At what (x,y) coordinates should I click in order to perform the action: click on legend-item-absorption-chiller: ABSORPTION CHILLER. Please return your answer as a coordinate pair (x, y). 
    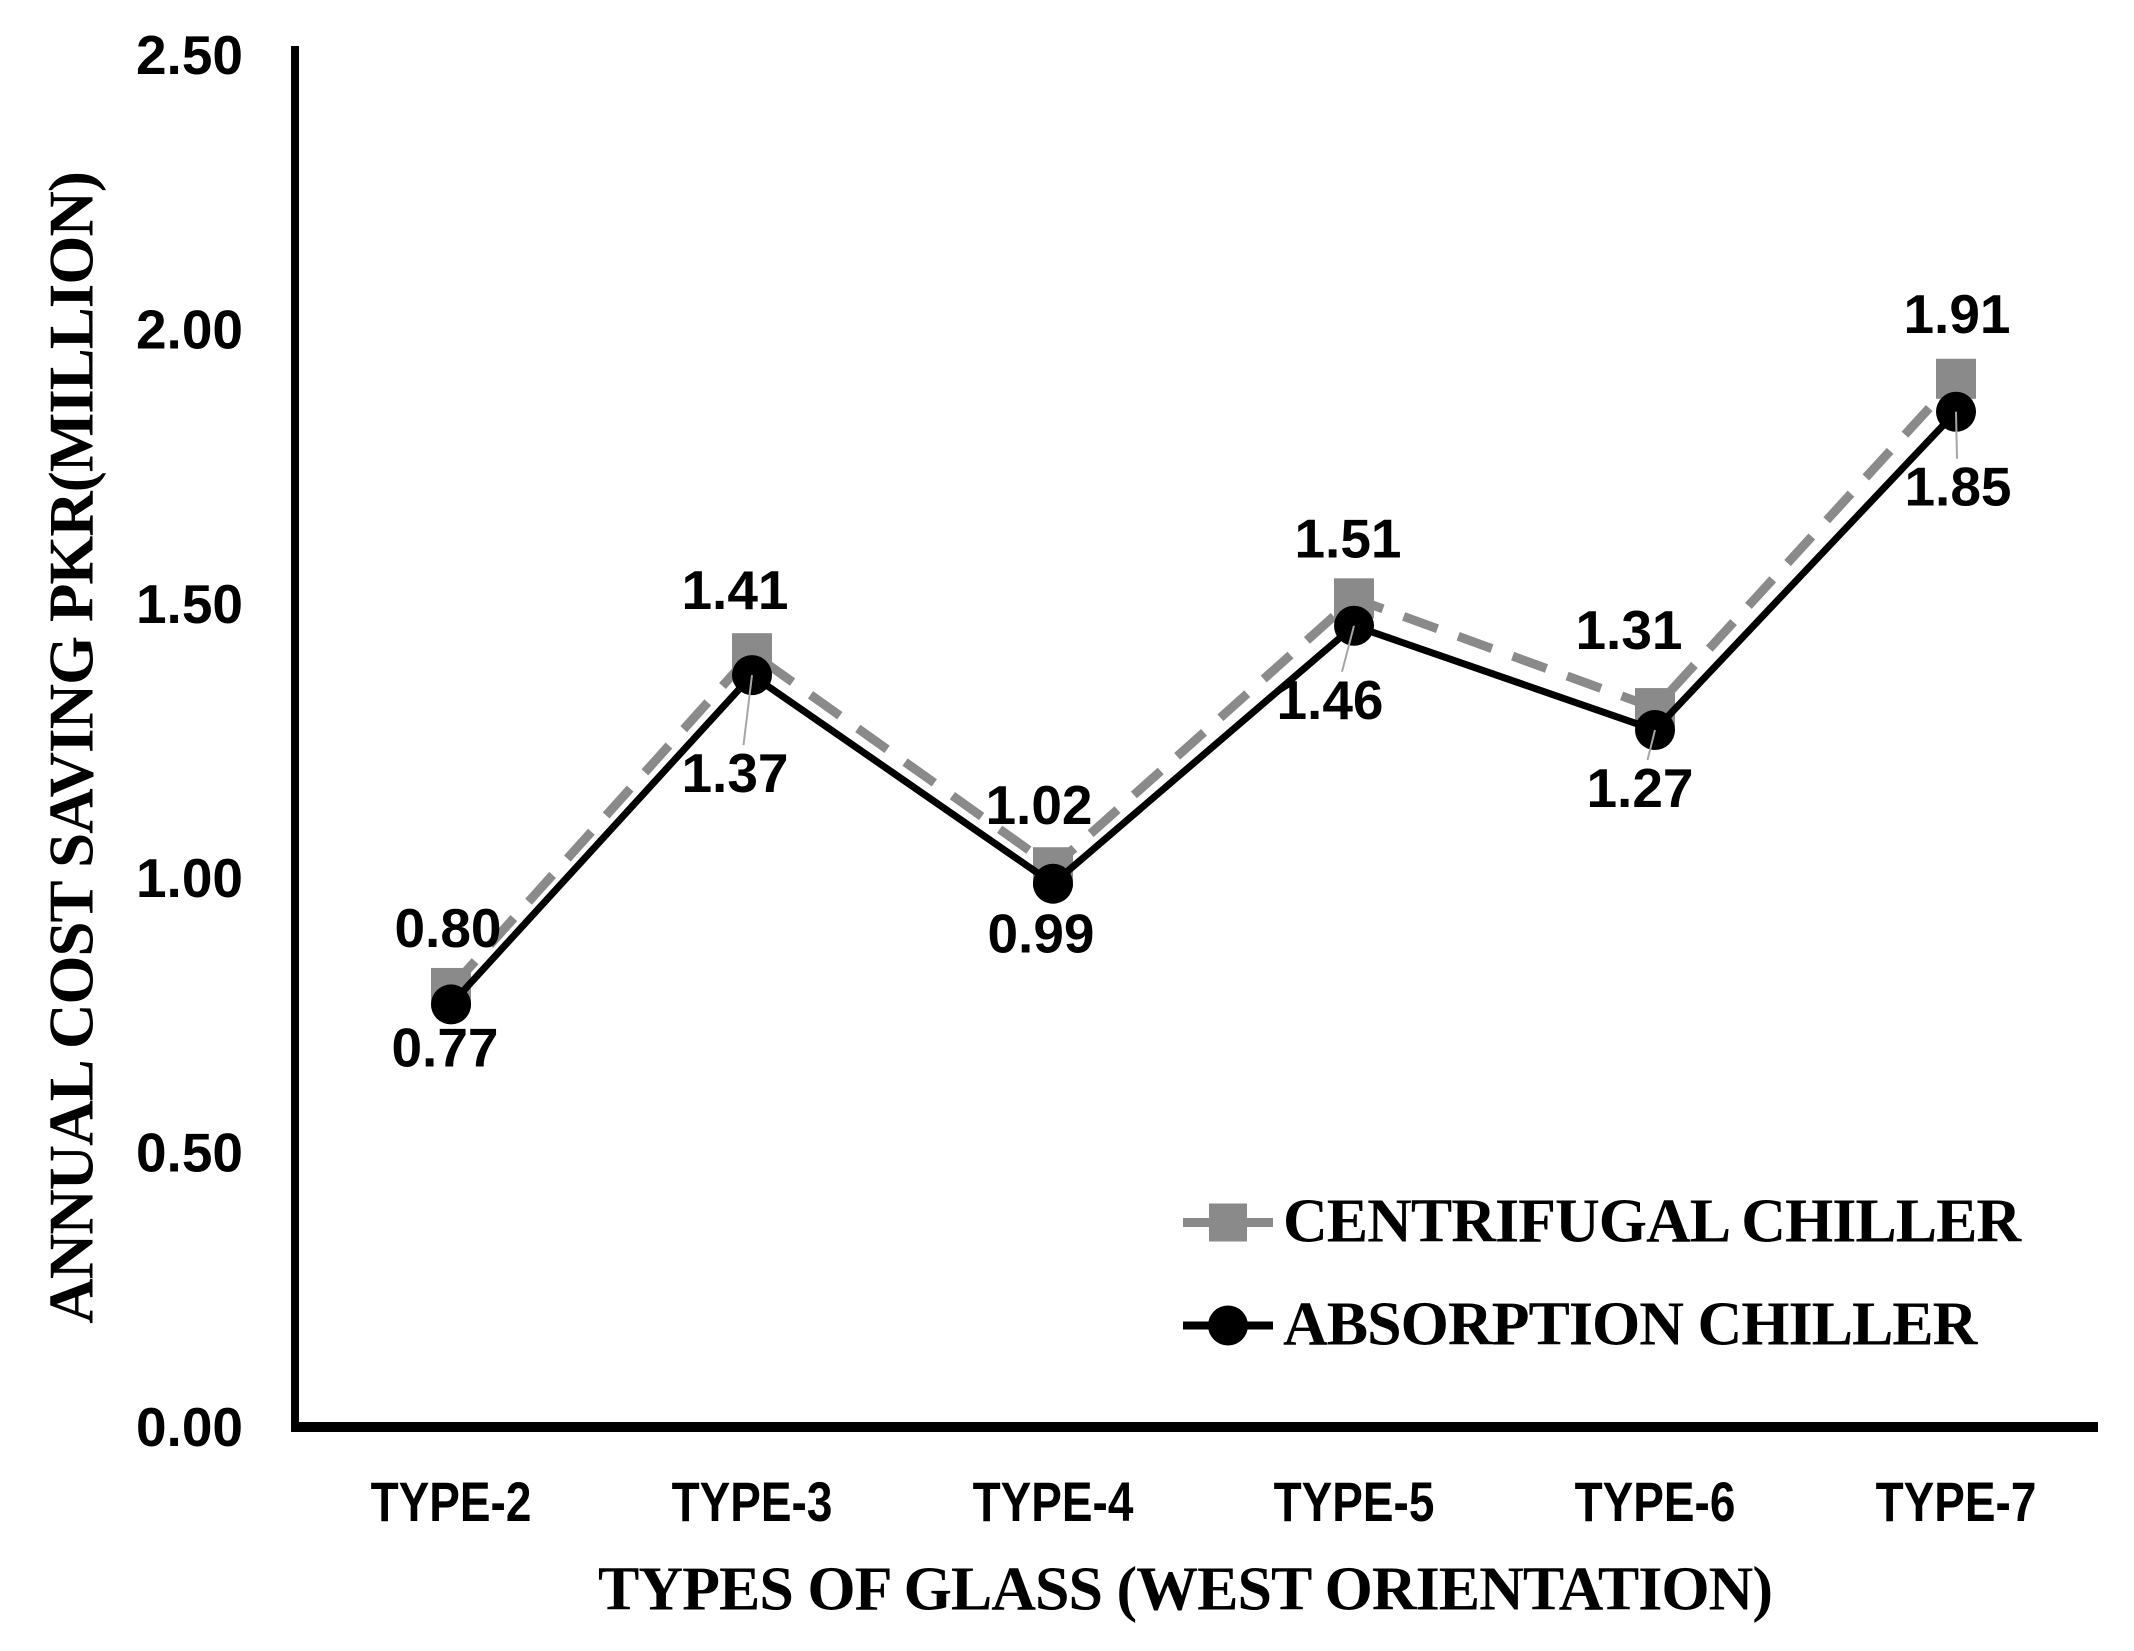
    Looking at the image, I should click on (1580, 1325).